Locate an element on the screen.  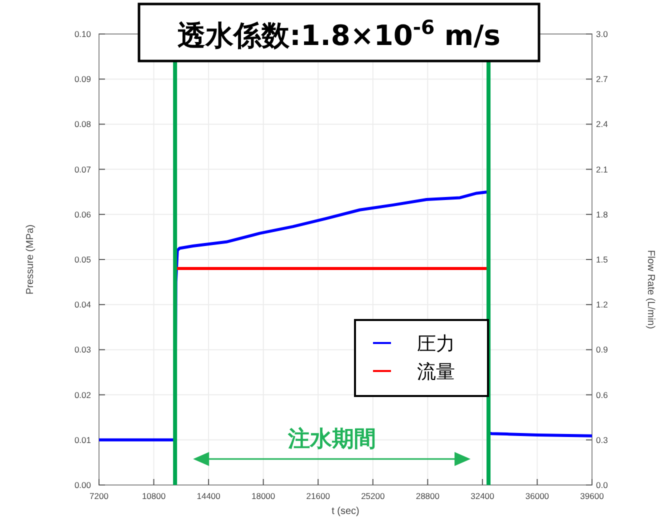
annotation: 注水期間 is located at coordinates (331, 439).